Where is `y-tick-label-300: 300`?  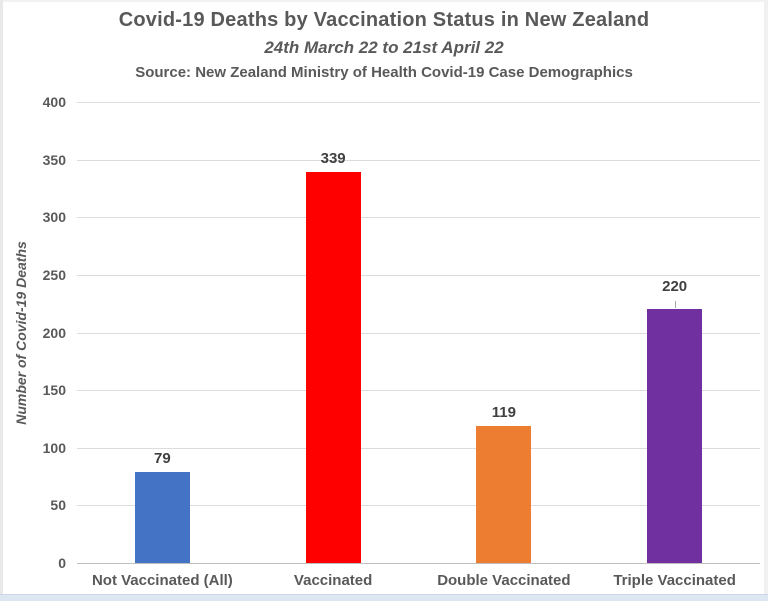 y-tick-label-300: 300 is located at coordinates (54, 217).